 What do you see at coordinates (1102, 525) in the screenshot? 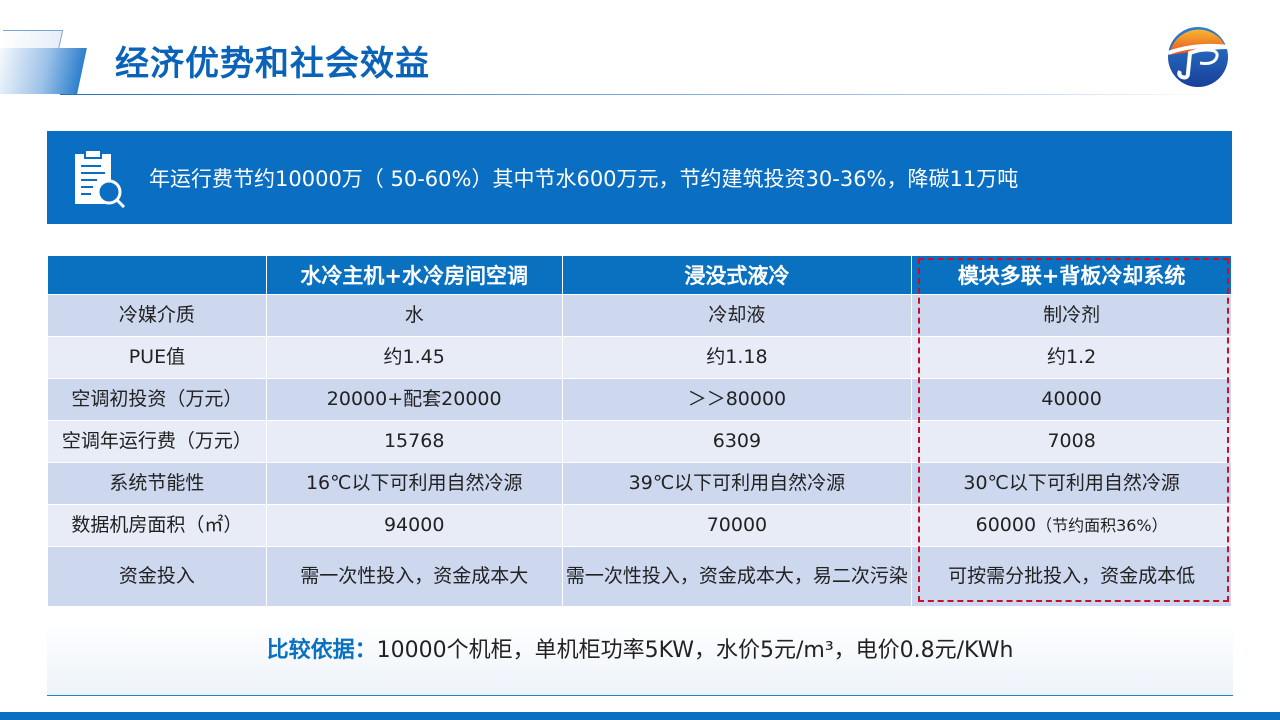
I see `area-saving-note: （节约面积36%）` at bounding box center [1102, 525].